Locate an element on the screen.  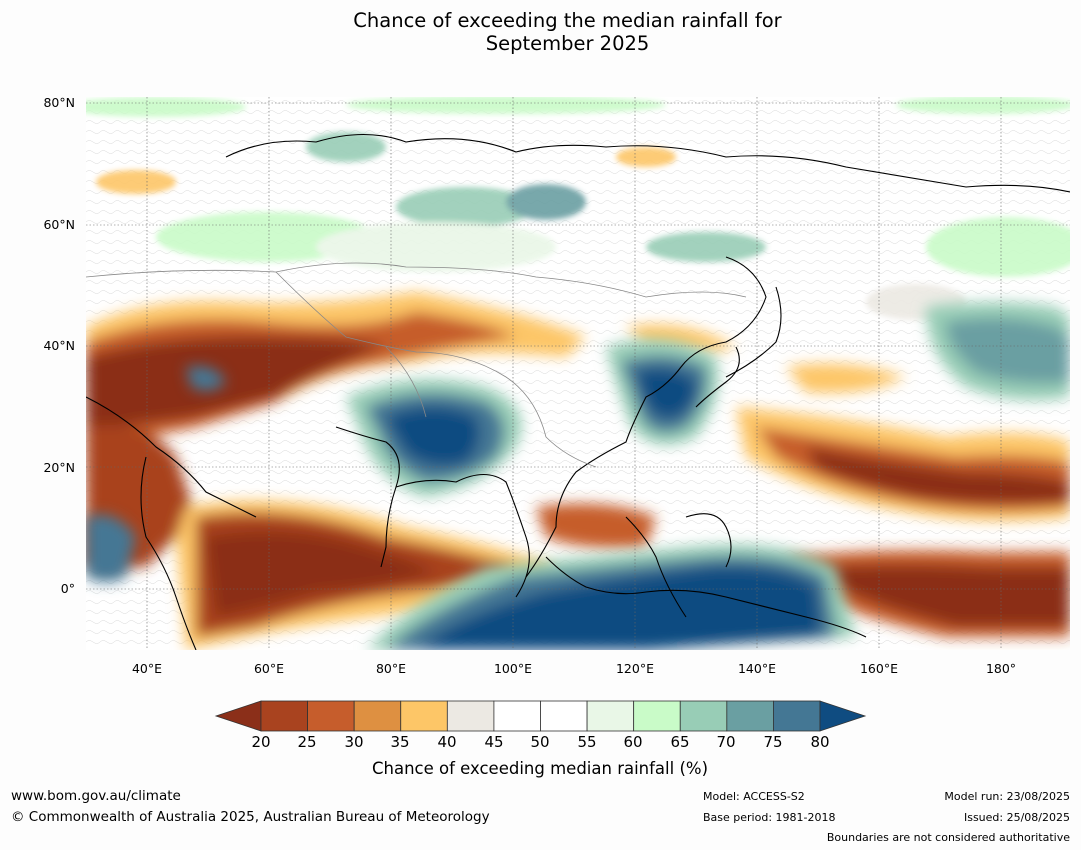
cb-tick-55: 55 is located at coordinates (587, 742).